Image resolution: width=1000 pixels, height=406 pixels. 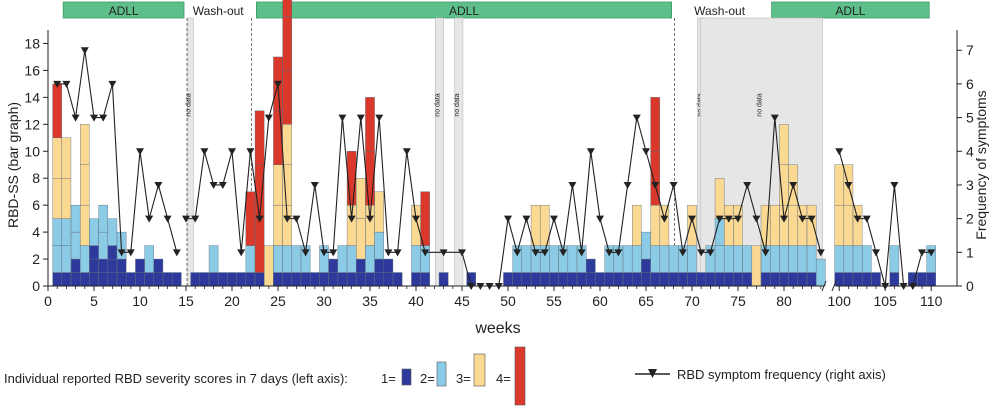 I want to click on y-left-tick-label: 6, so click(x=36, y=205).